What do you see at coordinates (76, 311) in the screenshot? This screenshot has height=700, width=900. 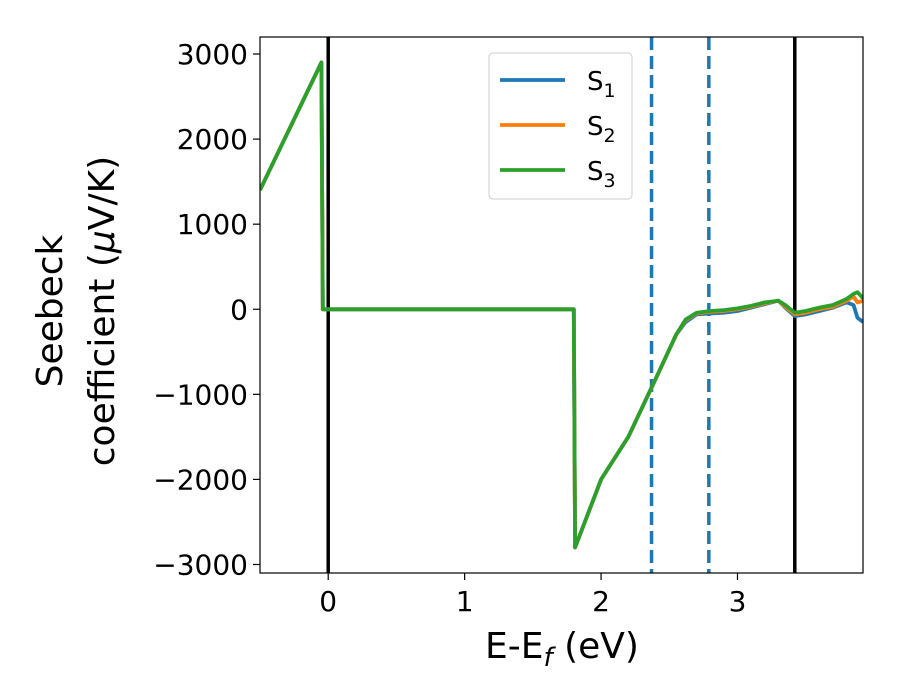 I see `y-axis-title: Seebeck coefficient (μV/K)` at bounding box center [76, 311].